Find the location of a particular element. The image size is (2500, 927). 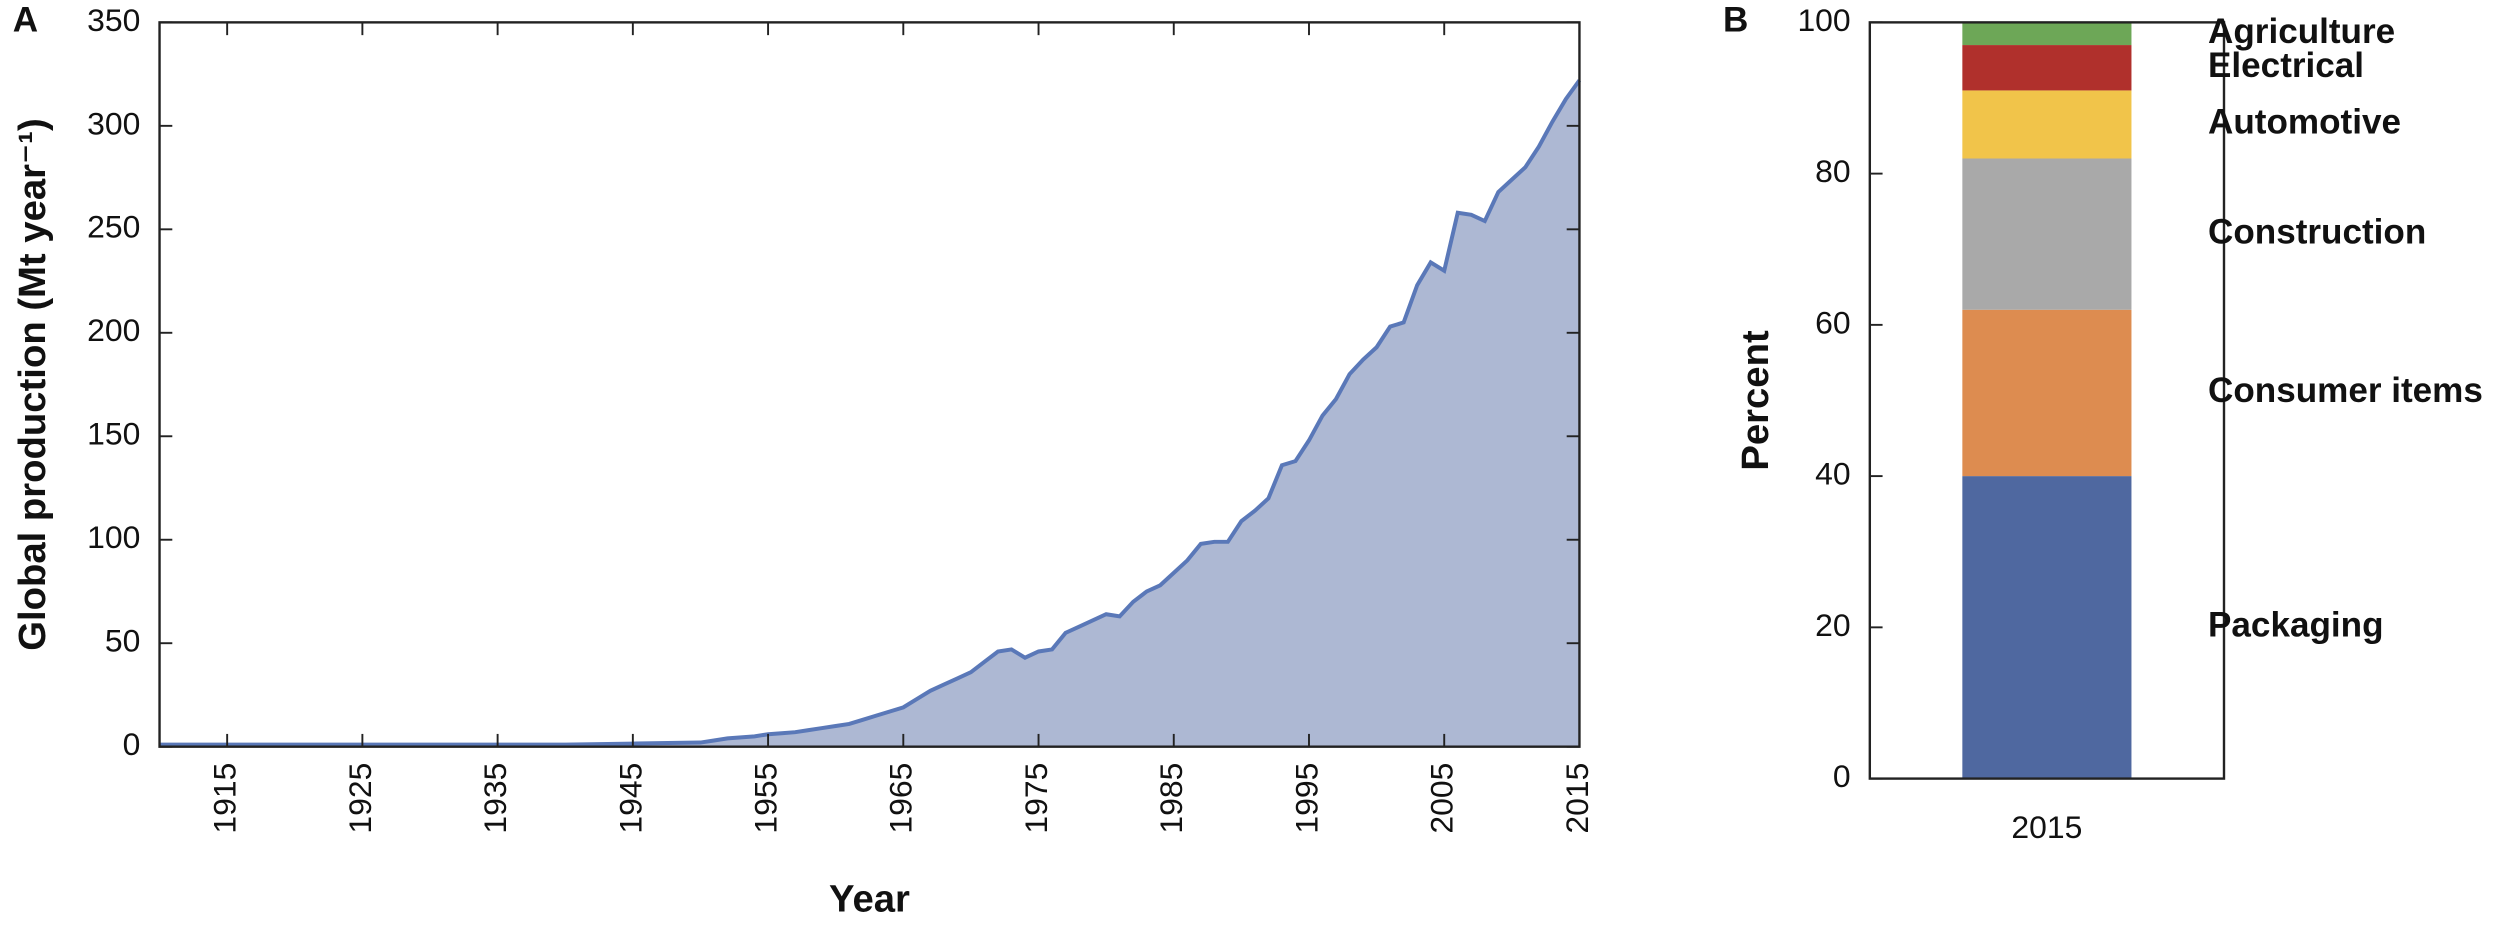

y-tick-label: 20 is located at coordinates (1832, 625).